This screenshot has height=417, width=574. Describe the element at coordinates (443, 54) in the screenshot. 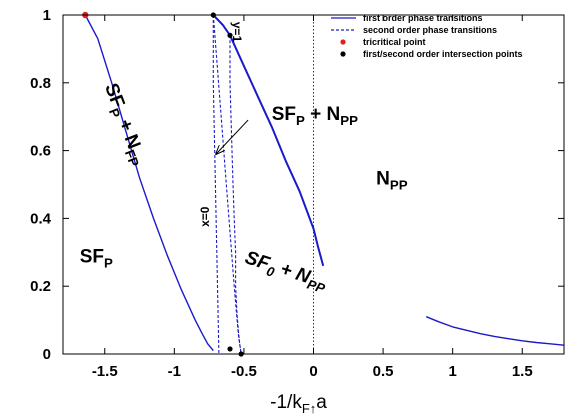

I see `legend-intersection-label: first/second order intersection points` at that location.